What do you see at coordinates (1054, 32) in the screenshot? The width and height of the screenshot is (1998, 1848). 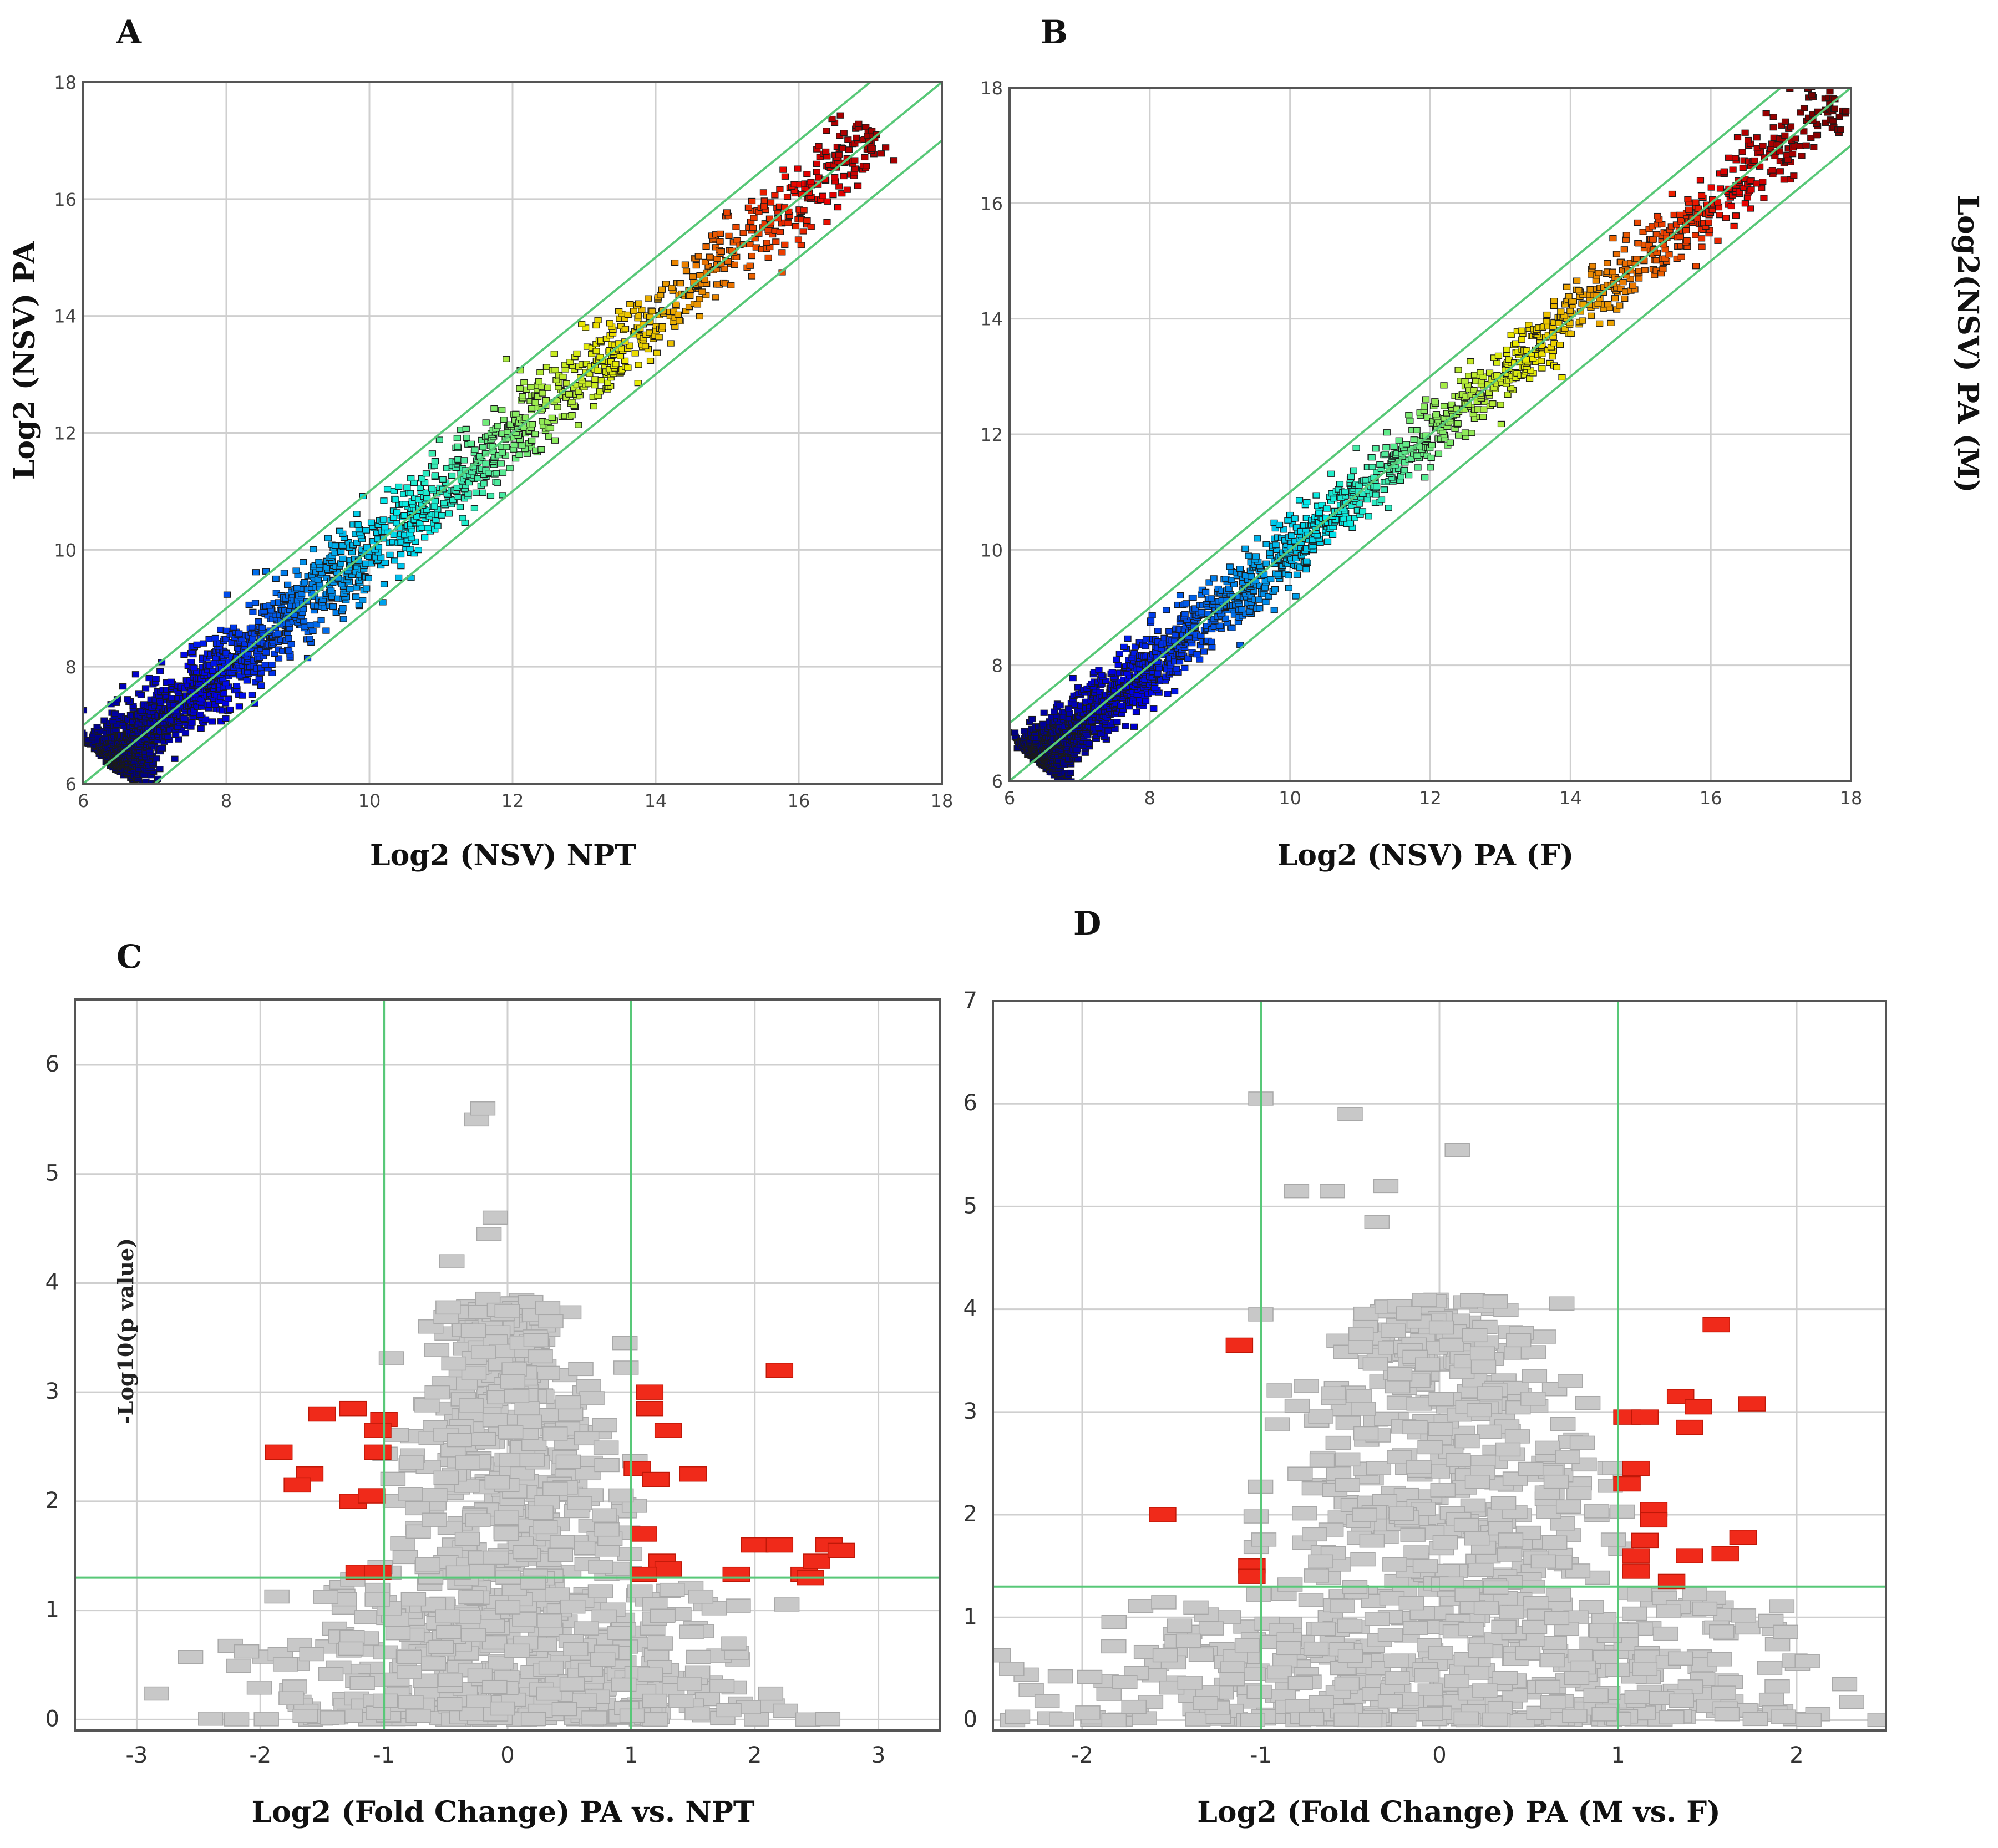 I see `panel-b-label: B` at bounding box center [1054, 32].